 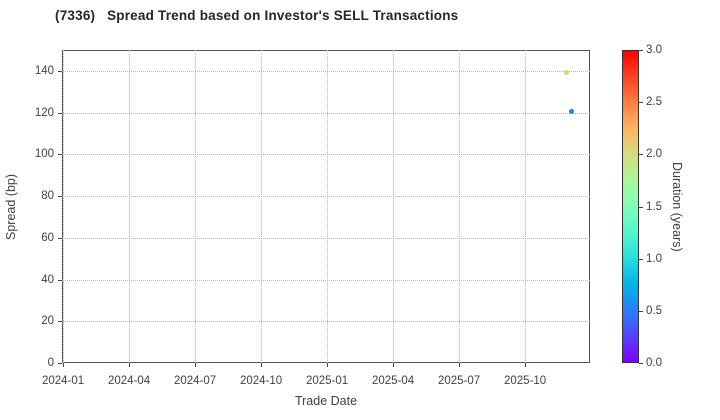 I want to click on x-tick-label: 2025-04, so click(x=393, y=381).